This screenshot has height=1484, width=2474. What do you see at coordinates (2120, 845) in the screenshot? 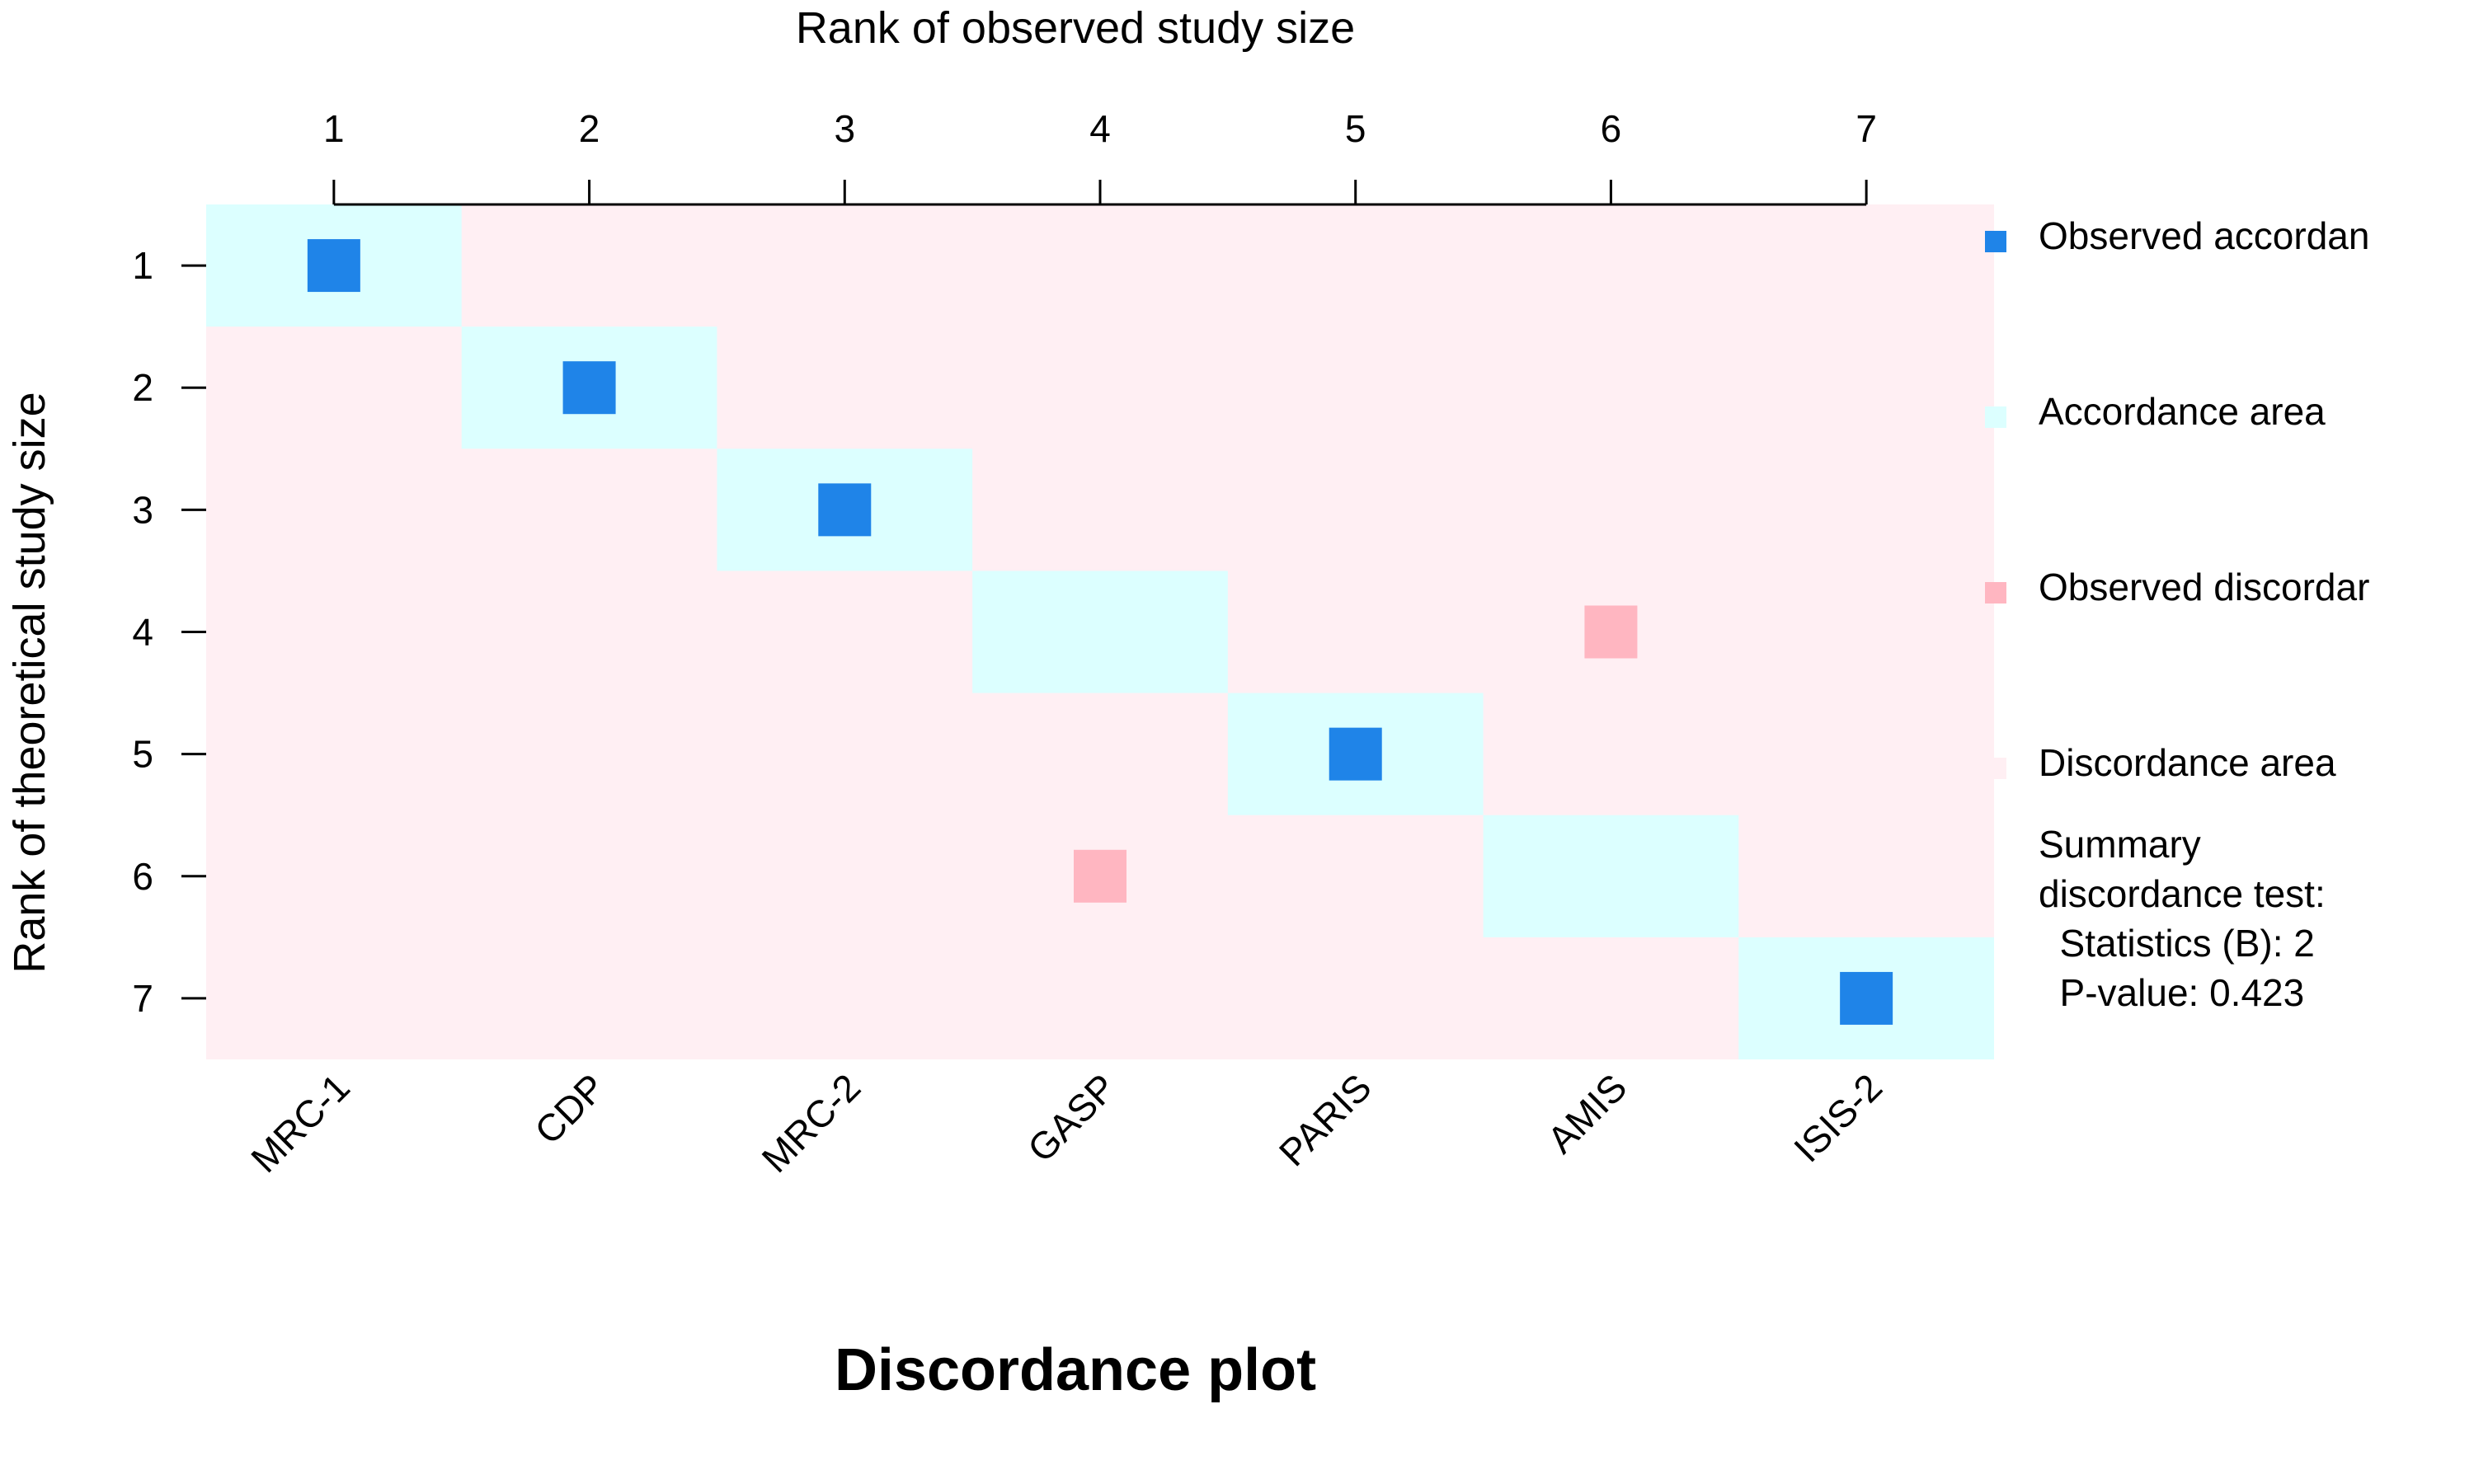
I see `summary-line: Summary` at bounding box center [2120, 845].